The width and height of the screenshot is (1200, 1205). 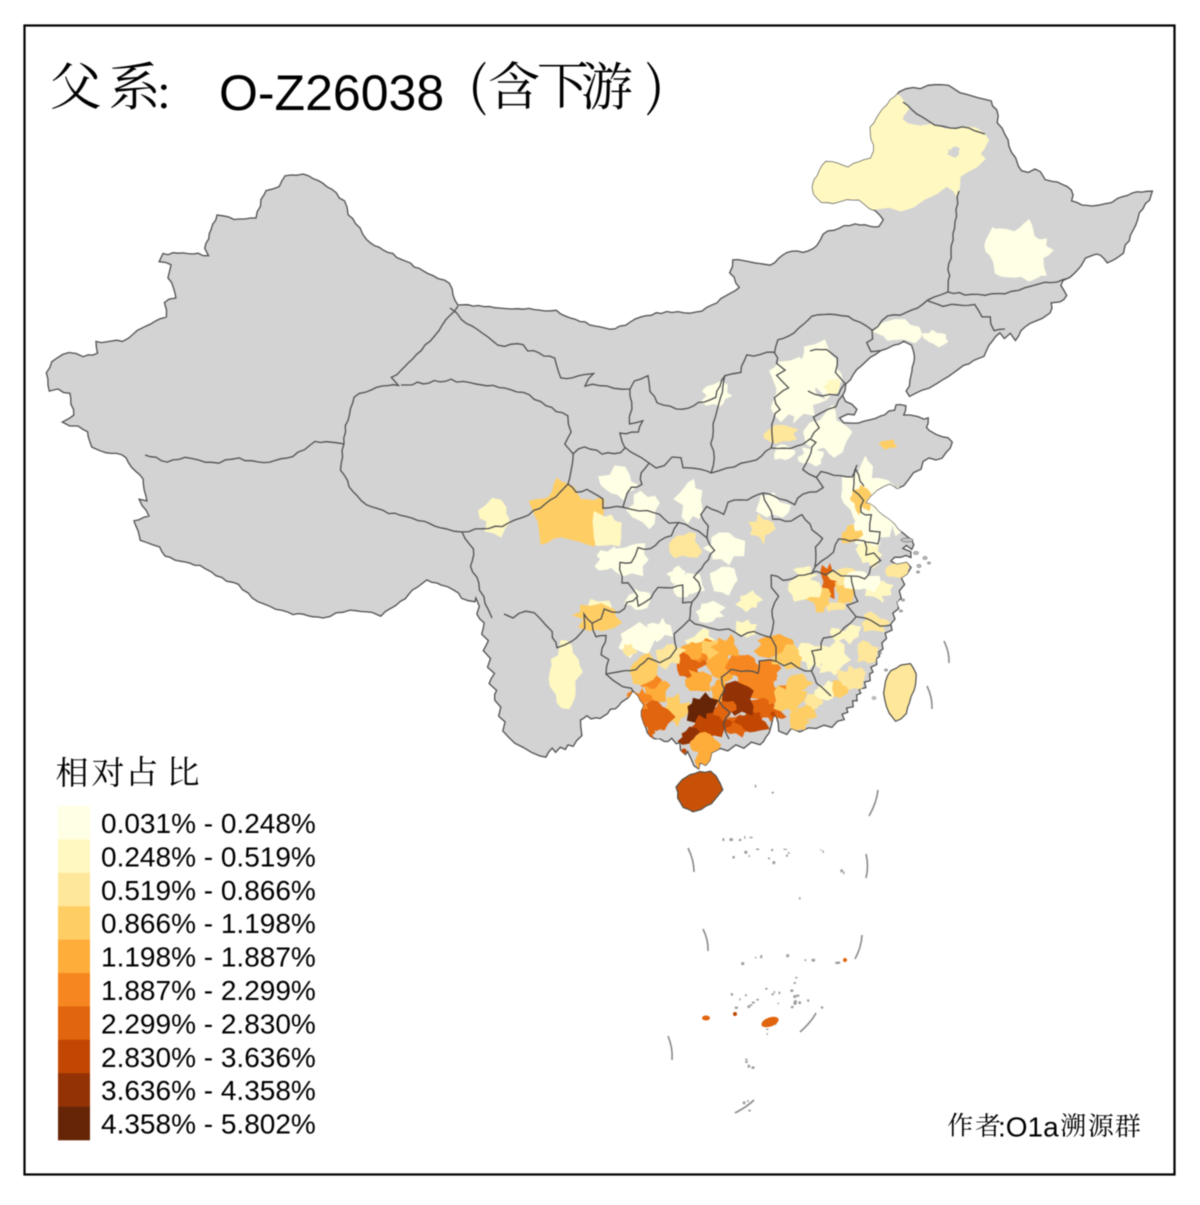 What do you see at coordinates (331, 93) in the screenshot?
I see `svg-text: O-Z26038` at bounding box center [331, 93].